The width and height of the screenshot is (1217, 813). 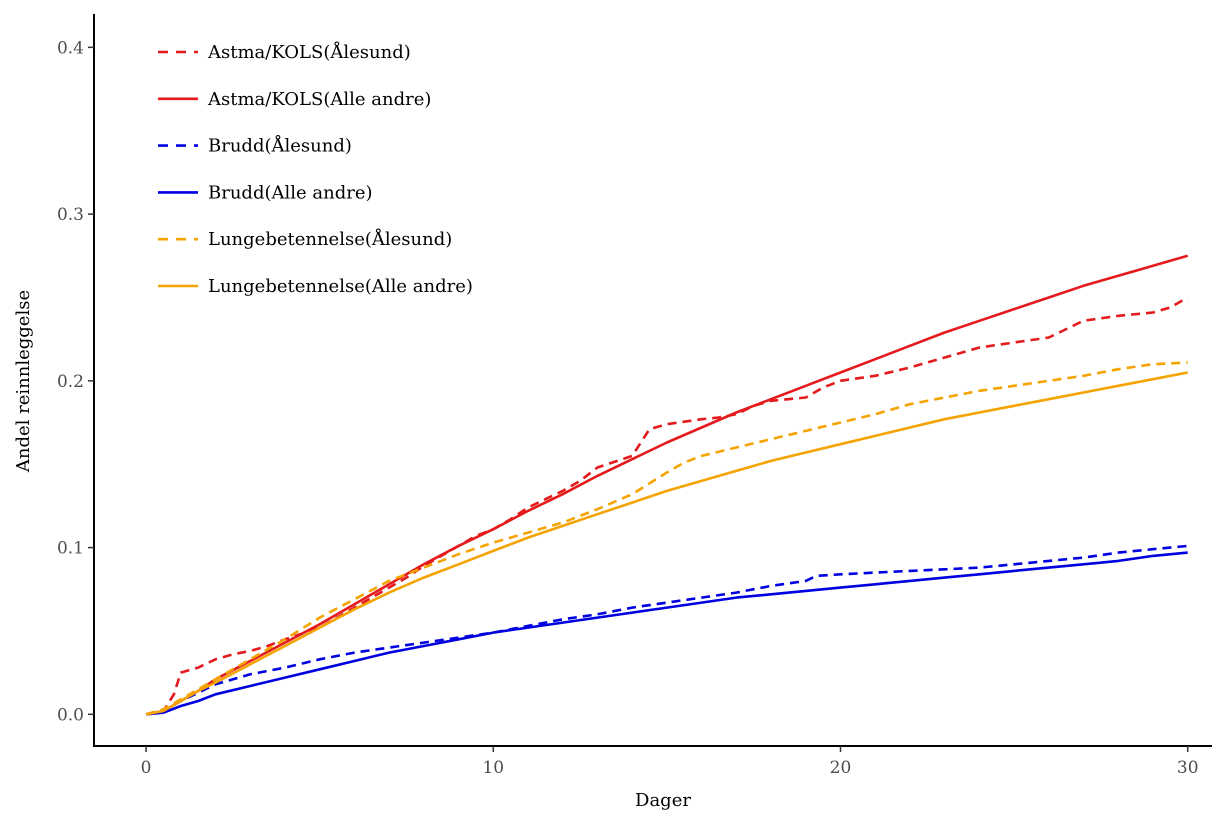 I want to click on y-tick-label: 0.3, so click(x=70, y=215).